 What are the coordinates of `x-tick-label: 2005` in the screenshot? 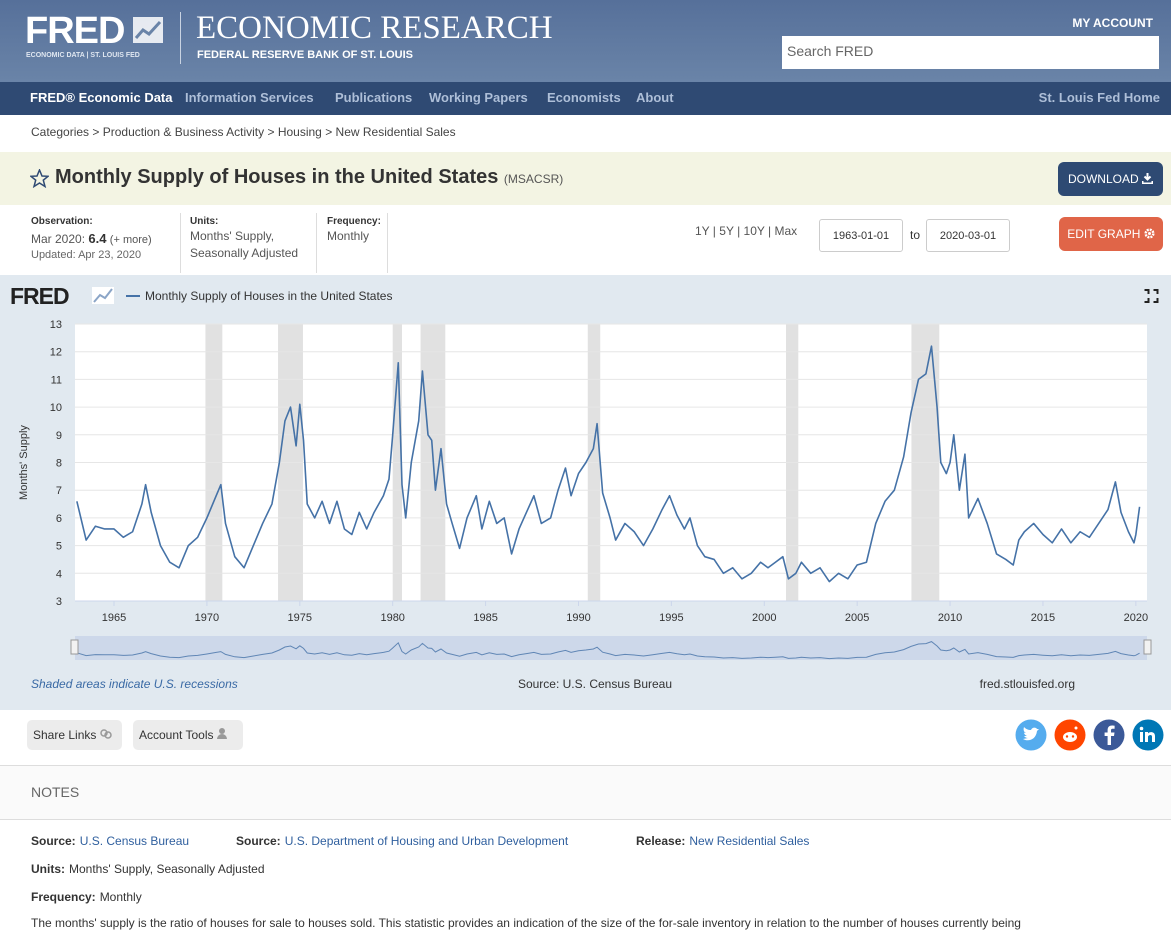 It's located at (857, 618).